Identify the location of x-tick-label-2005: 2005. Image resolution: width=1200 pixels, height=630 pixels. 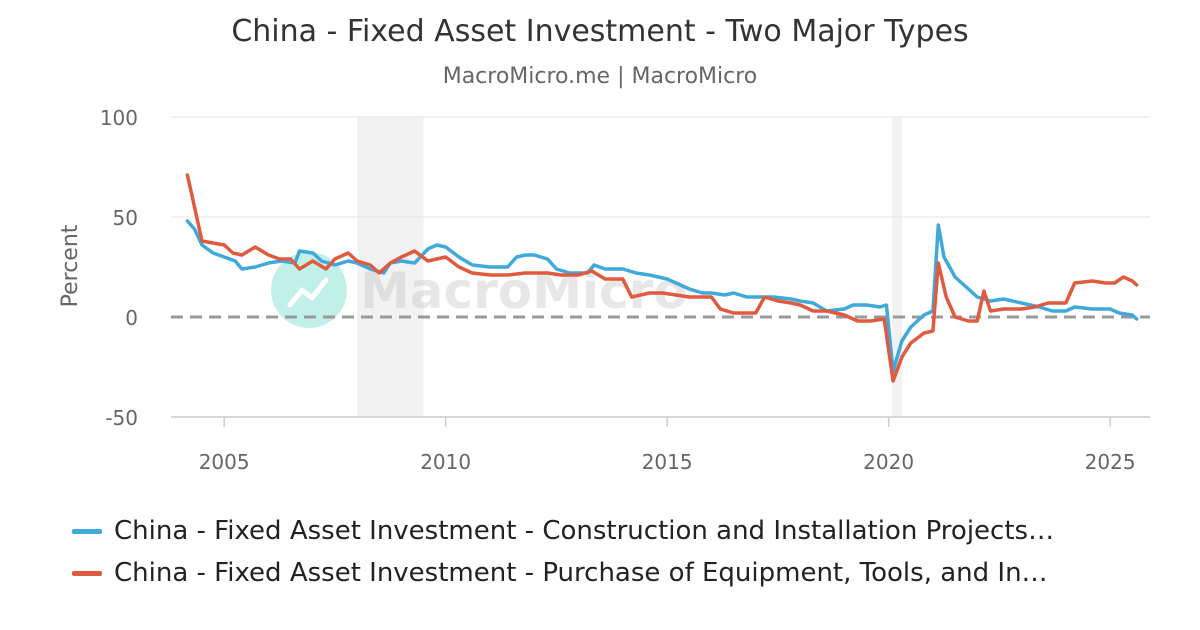
(224, 462).